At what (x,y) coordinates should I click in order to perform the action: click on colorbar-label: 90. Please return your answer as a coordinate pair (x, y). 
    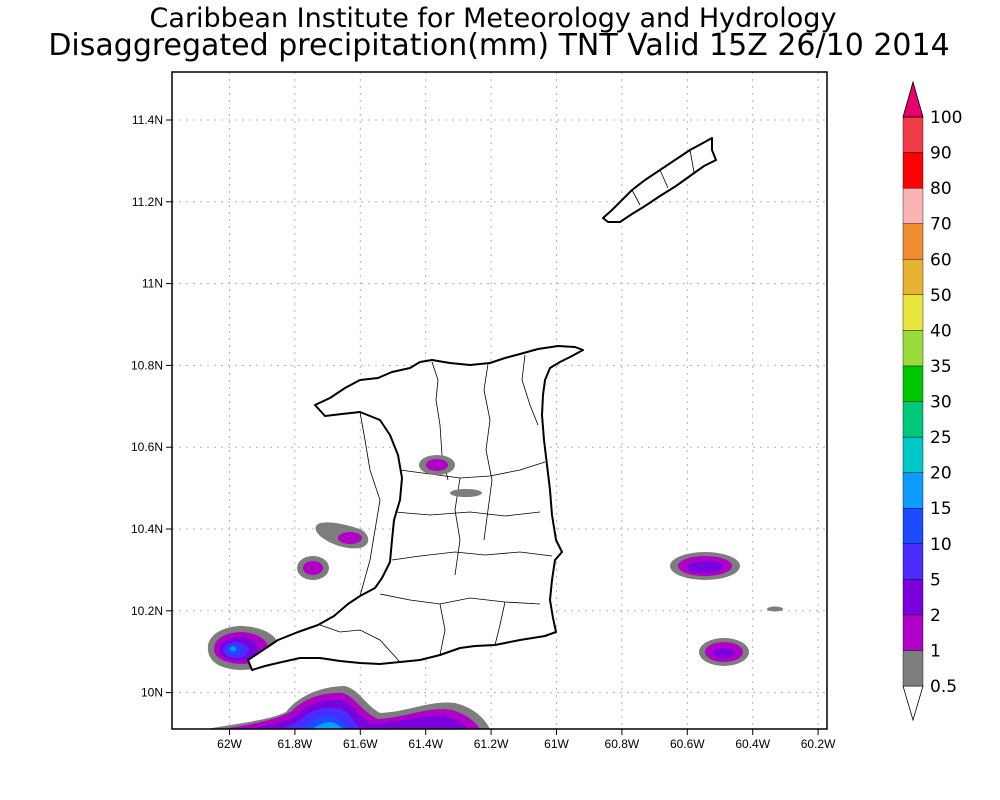
    Looking at the image, I should click on (941, 154).